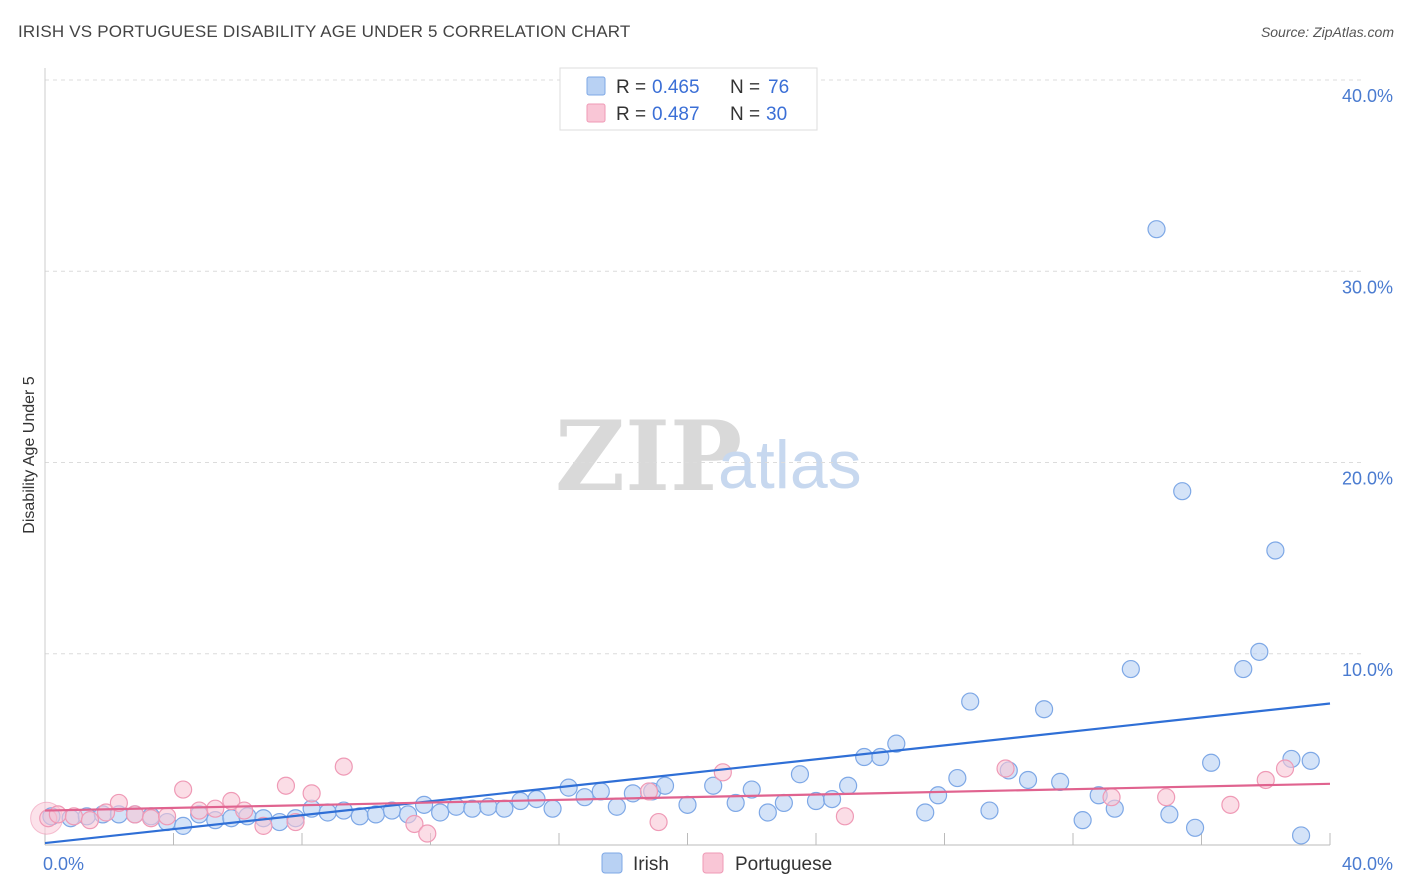  What do you see at coordinates (745, 114) in the screenshot?
I see `legend-portuguese-n-label: N =` at bounding box center [745, 114].